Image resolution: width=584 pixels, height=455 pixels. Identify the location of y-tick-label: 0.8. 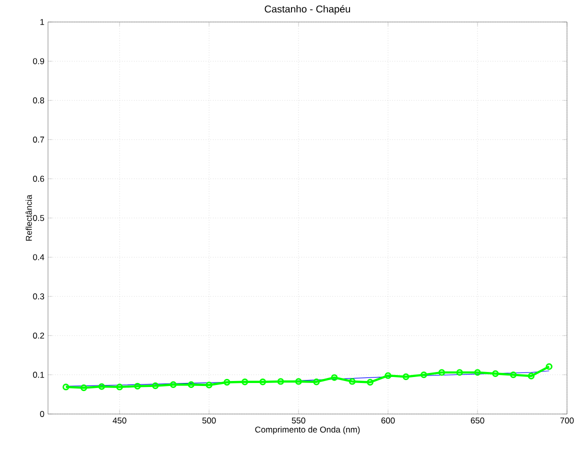
(38, 100).